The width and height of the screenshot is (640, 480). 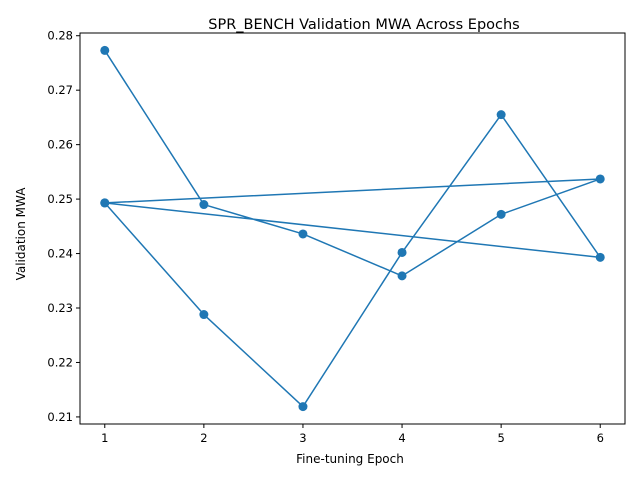 I want to click on x-tick-label: 2, so click(x=203, y=438).